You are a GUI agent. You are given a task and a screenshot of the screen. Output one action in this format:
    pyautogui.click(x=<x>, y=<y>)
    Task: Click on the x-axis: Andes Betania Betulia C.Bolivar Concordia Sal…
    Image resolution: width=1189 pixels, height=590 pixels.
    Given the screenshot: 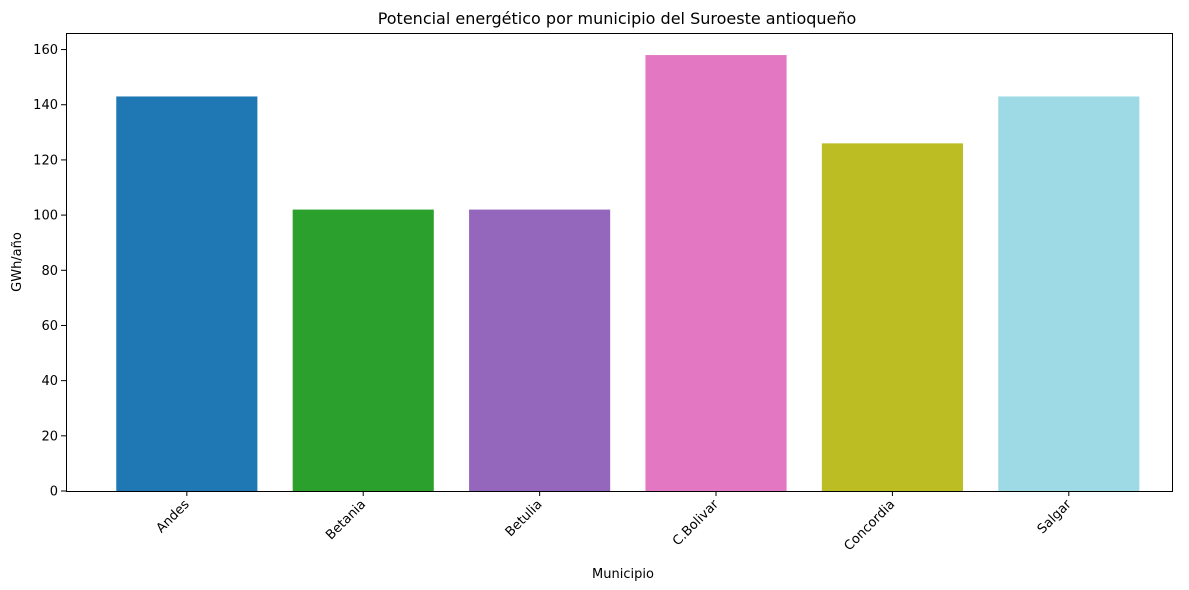 What is the action you would take?
    pyautogui.click(x=614, y=522)
    